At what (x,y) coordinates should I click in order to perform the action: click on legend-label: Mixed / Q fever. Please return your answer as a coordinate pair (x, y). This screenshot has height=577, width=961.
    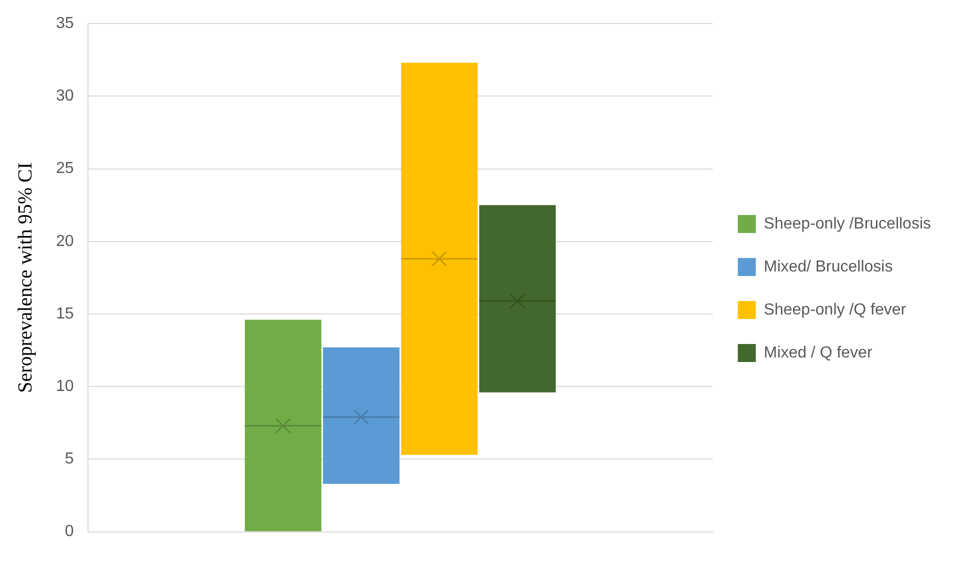
    Looking at the image, I should click on (818, 353).